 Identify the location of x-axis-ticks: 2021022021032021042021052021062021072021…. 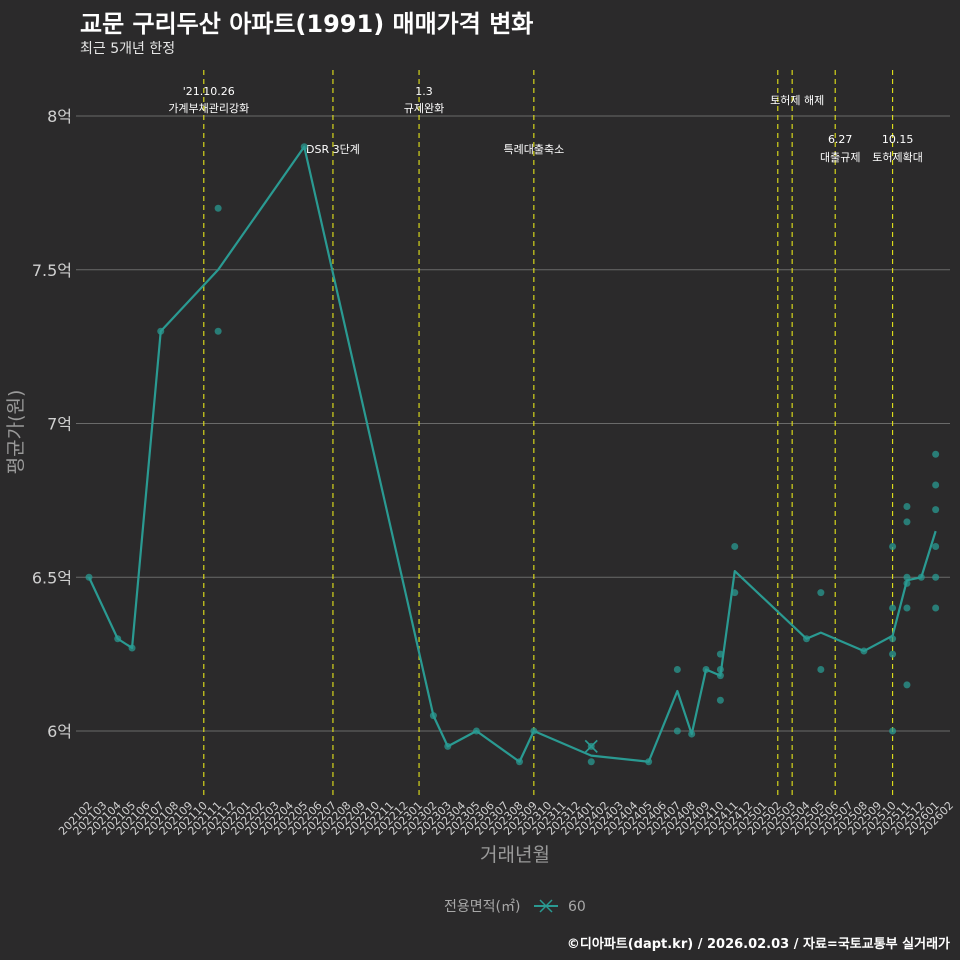
(506, 818).